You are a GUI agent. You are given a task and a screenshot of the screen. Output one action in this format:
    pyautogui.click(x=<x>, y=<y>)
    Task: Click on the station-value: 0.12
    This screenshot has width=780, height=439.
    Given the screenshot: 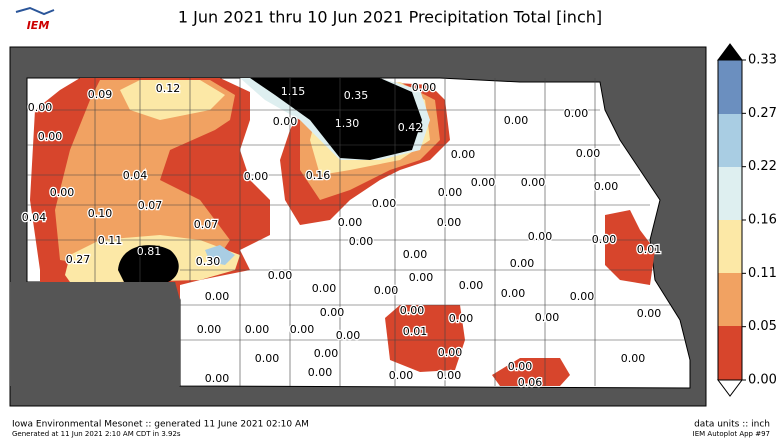 What is the action you would take?
    pyautogui.click(x=168, y=88)
    